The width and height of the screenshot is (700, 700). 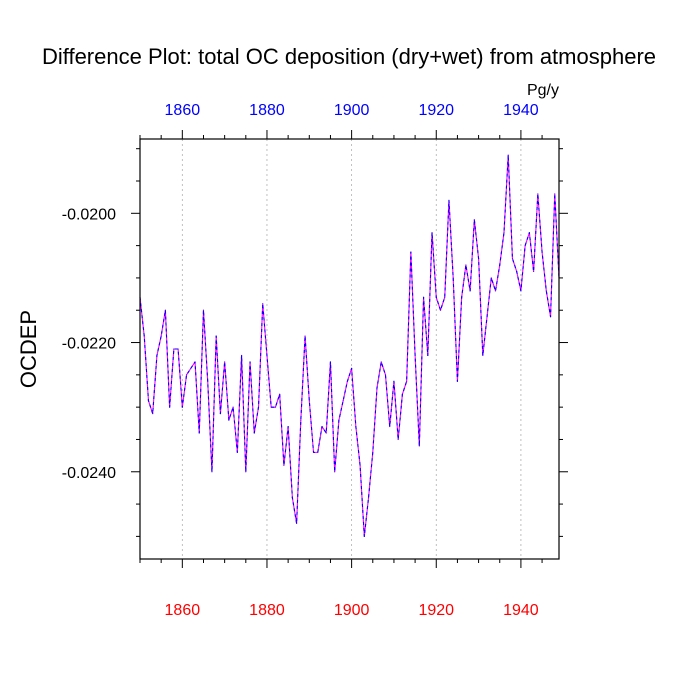 What do you see at coordinates (423, 297) in the screenshot?
I see `data-point-1917` at bounding box center [423, 297].